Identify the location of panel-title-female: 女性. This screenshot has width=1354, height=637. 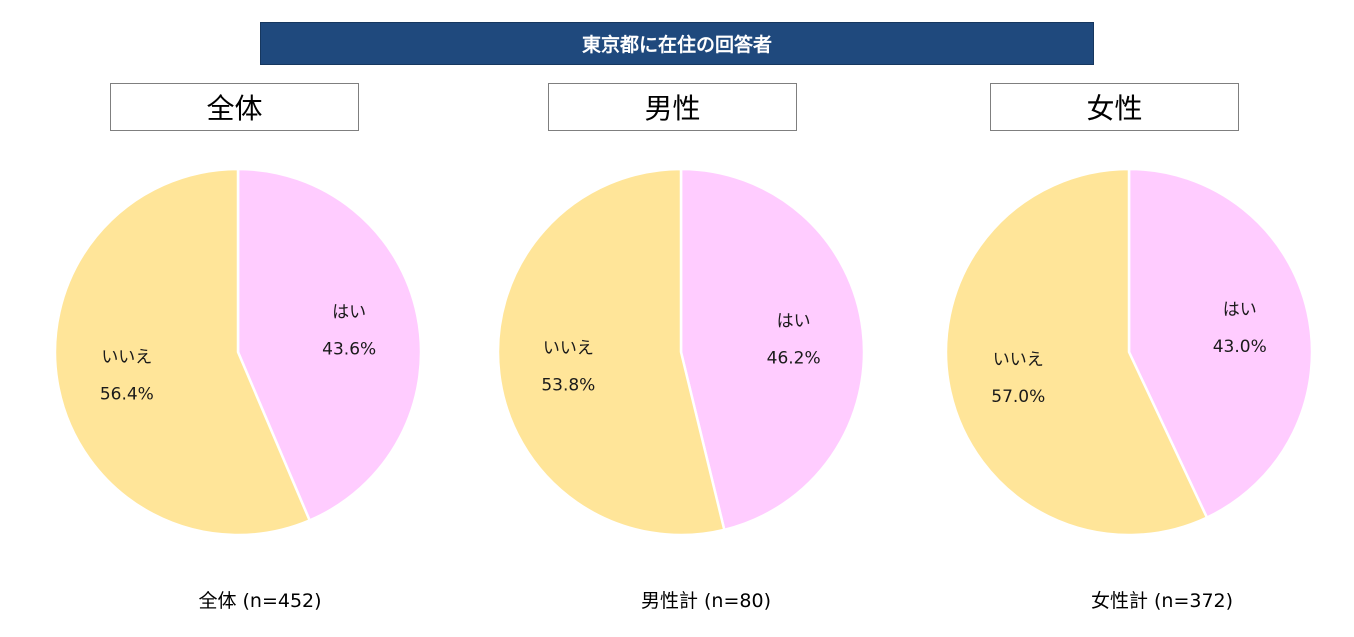
(1114, 107).